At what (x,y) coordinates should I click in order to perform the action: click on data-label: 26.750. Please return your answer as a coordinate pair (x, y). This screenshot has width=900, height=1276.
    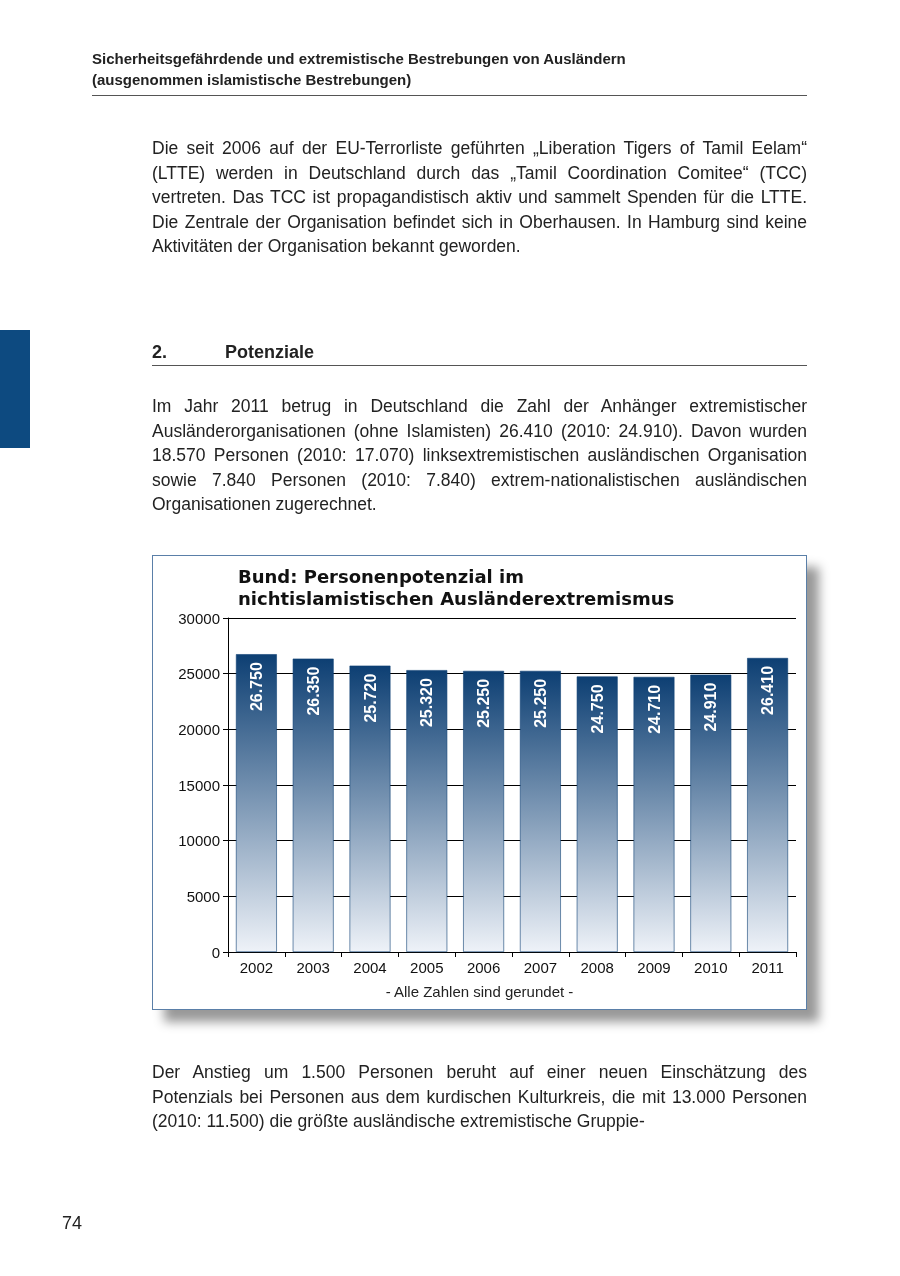
    Looking at the image, I should click on (256, 687).